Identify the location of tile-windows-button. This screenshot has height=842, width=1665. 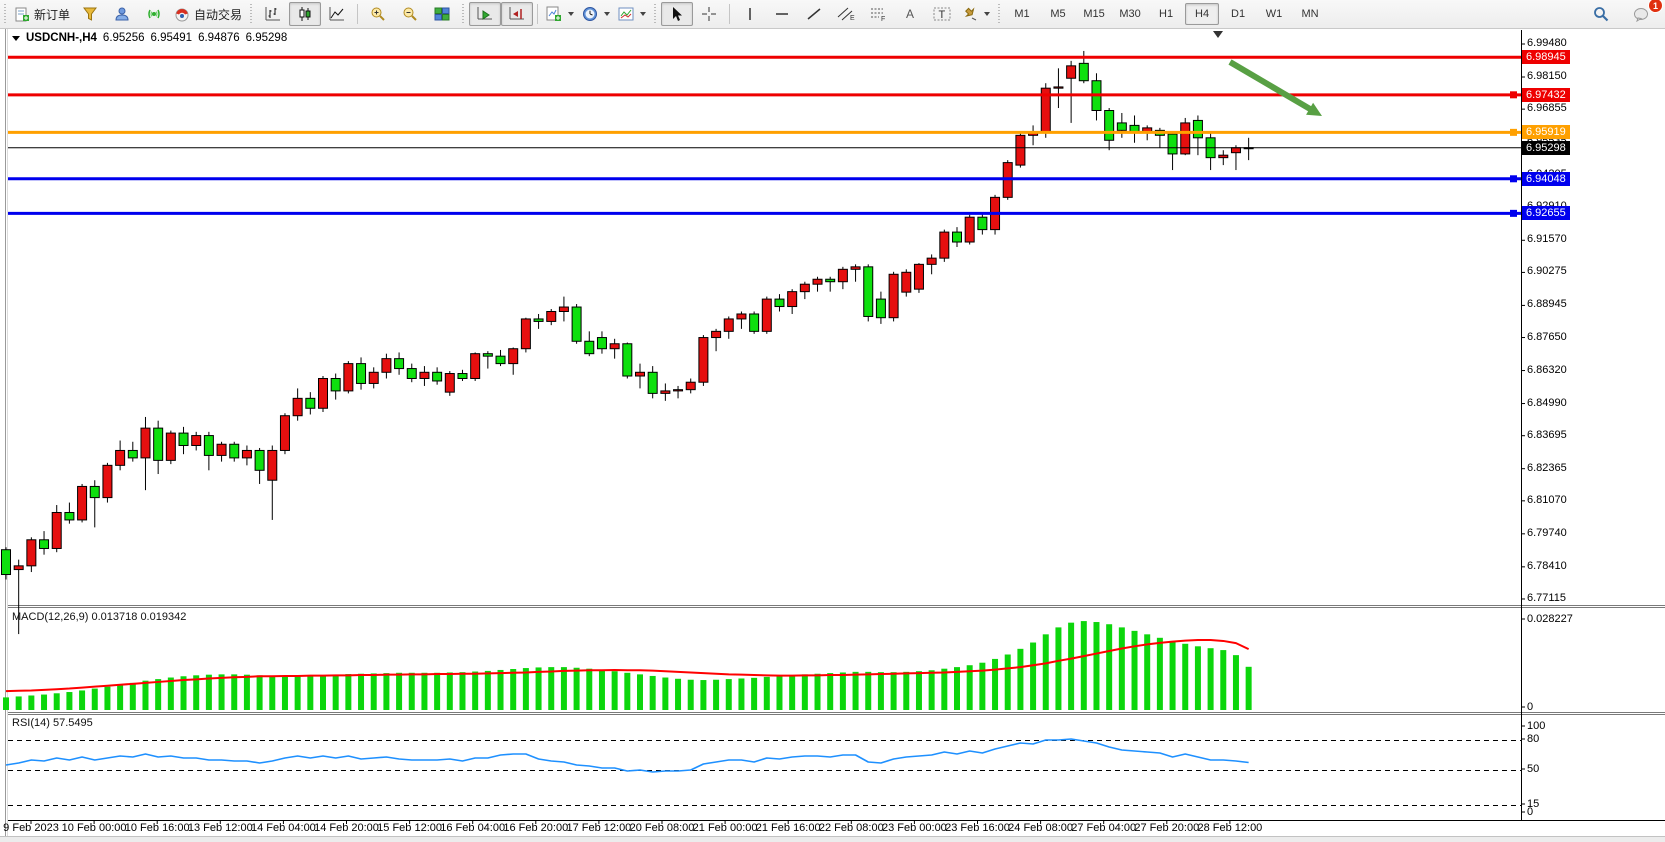
(442, 14).